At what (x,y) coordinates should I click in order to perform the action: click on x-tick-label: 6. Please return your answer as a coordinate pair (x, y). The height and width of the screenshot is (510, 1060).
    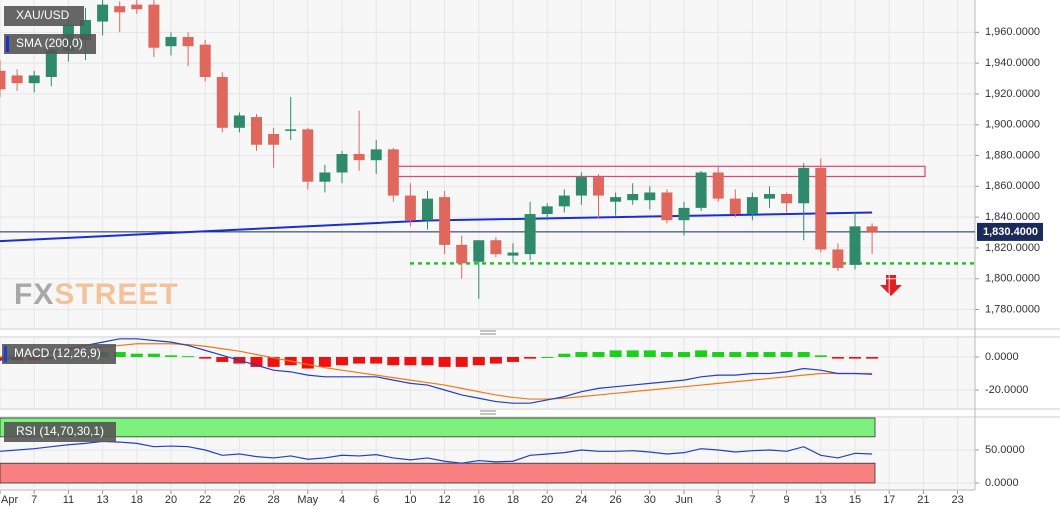
    Looking at the image, I should click on (376, 500).